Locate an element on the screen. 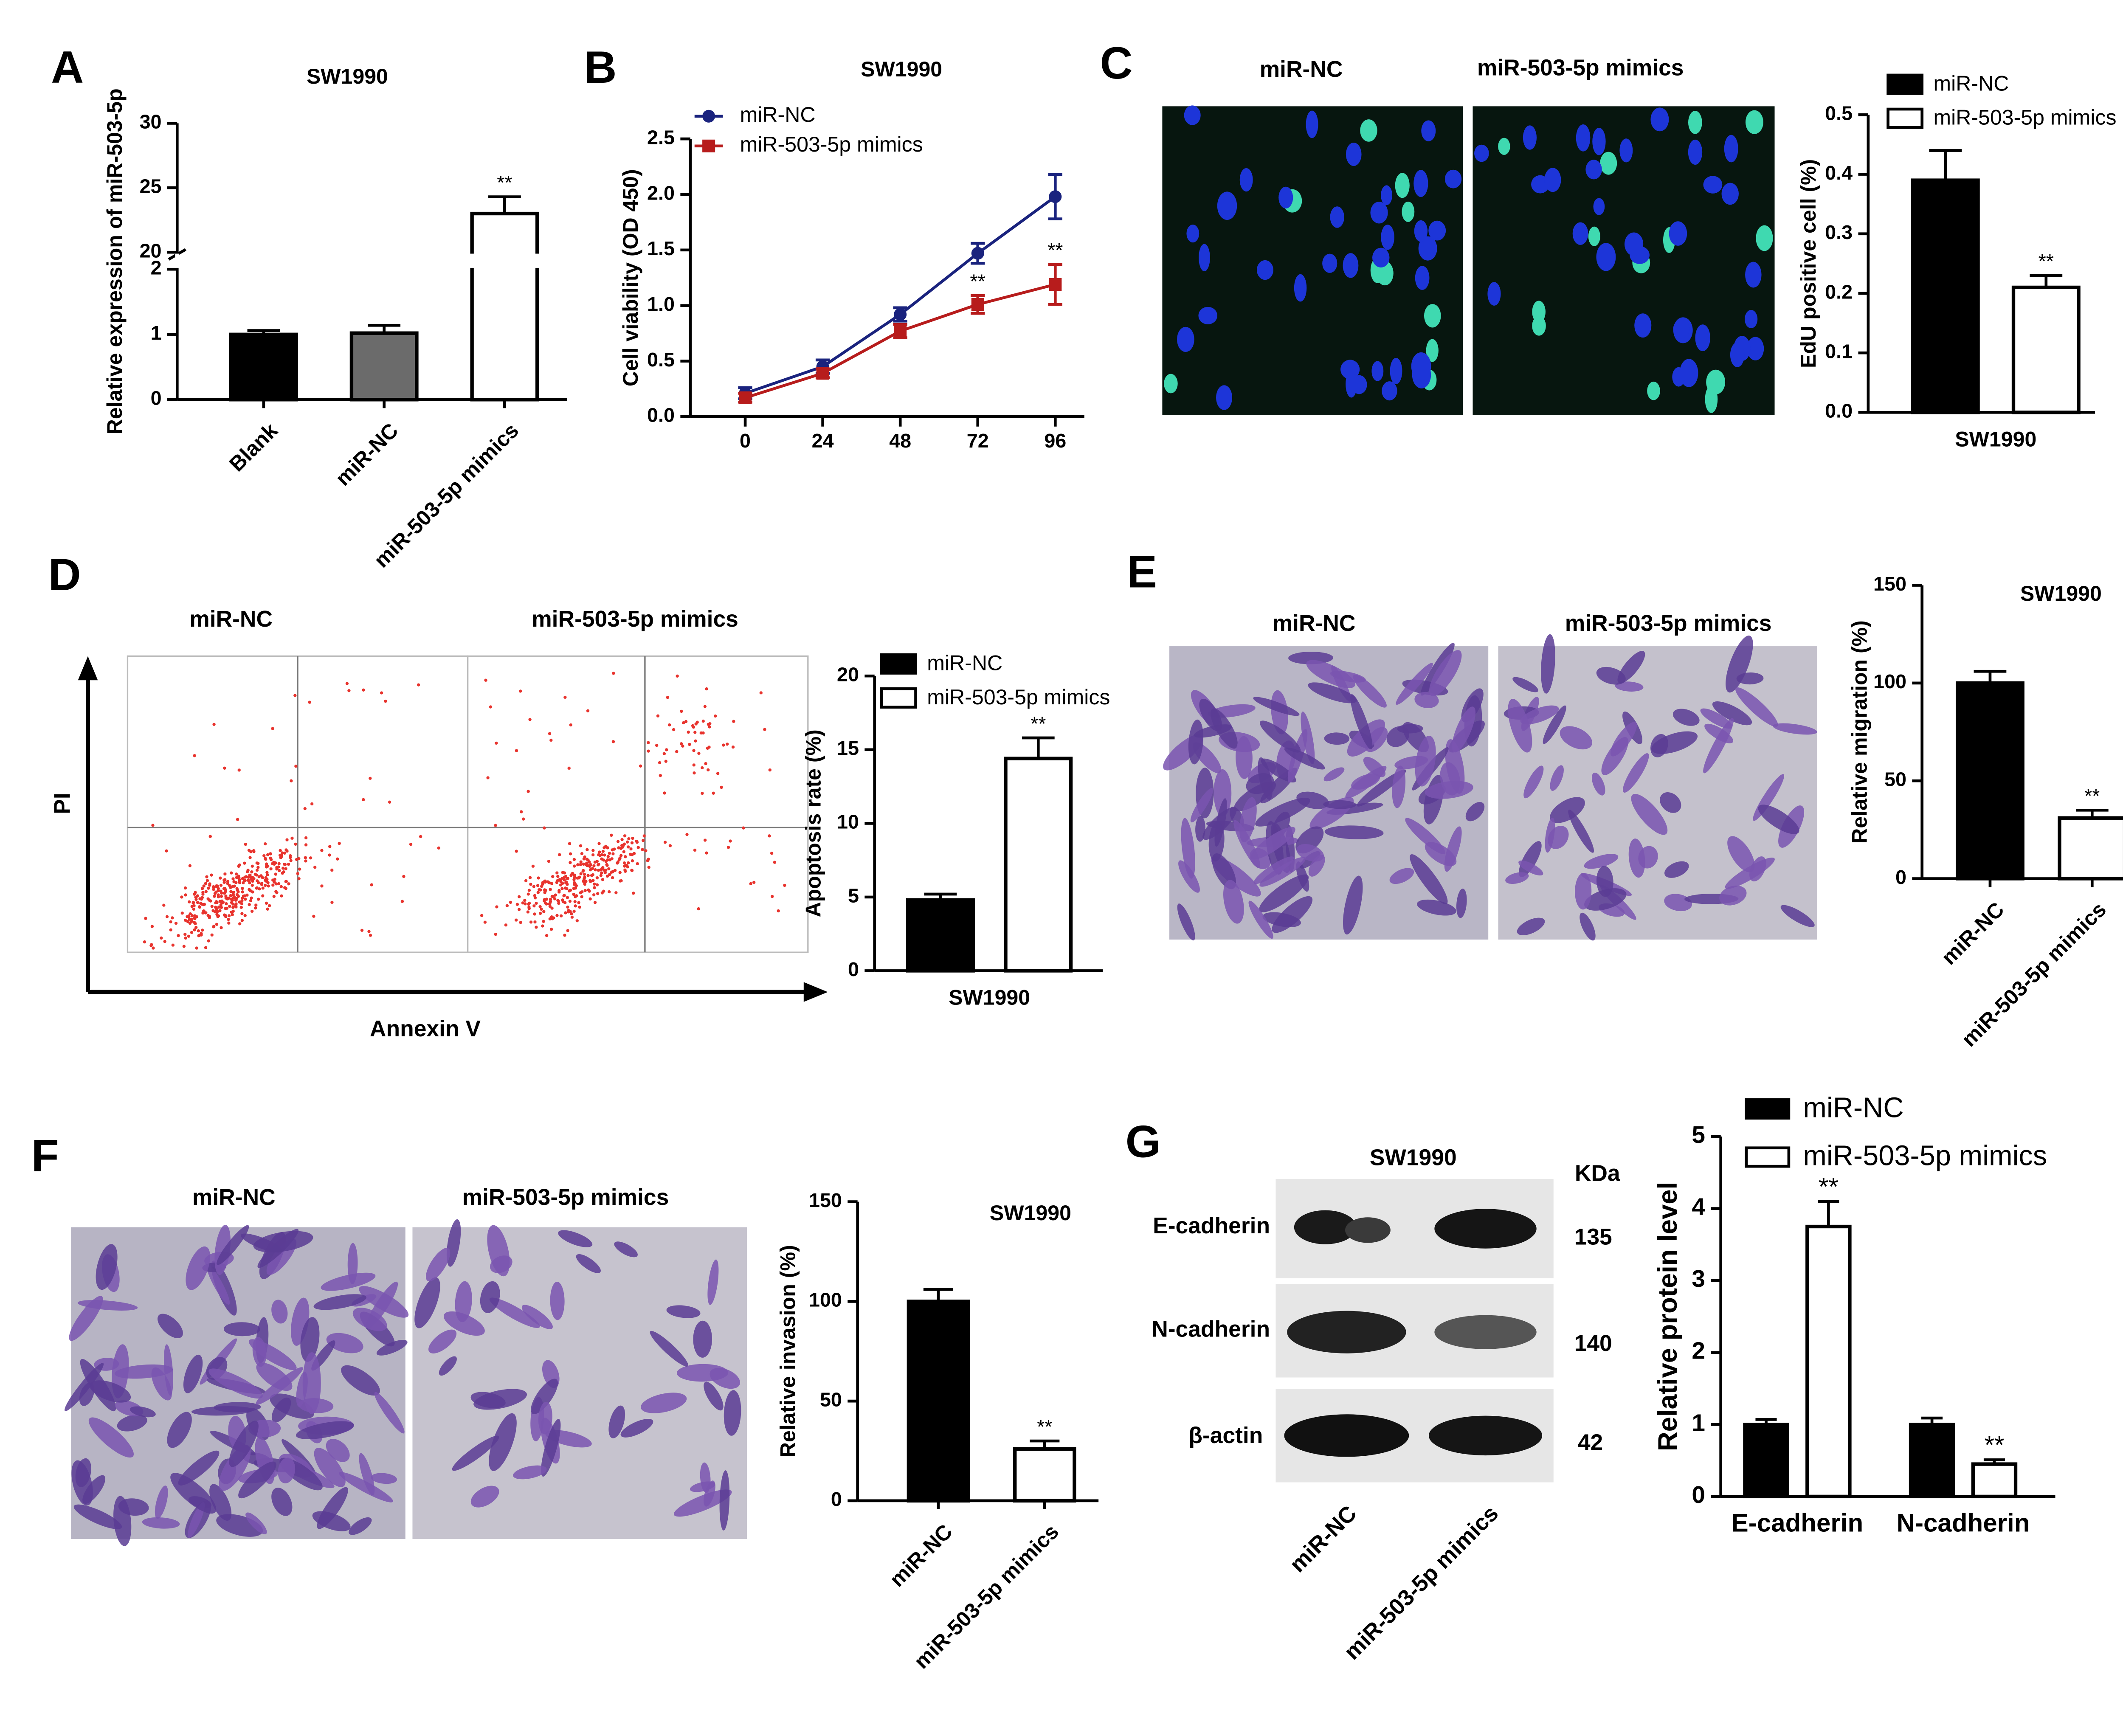  protein-label: E-cadherin is located at coordinates (1211, 1226).